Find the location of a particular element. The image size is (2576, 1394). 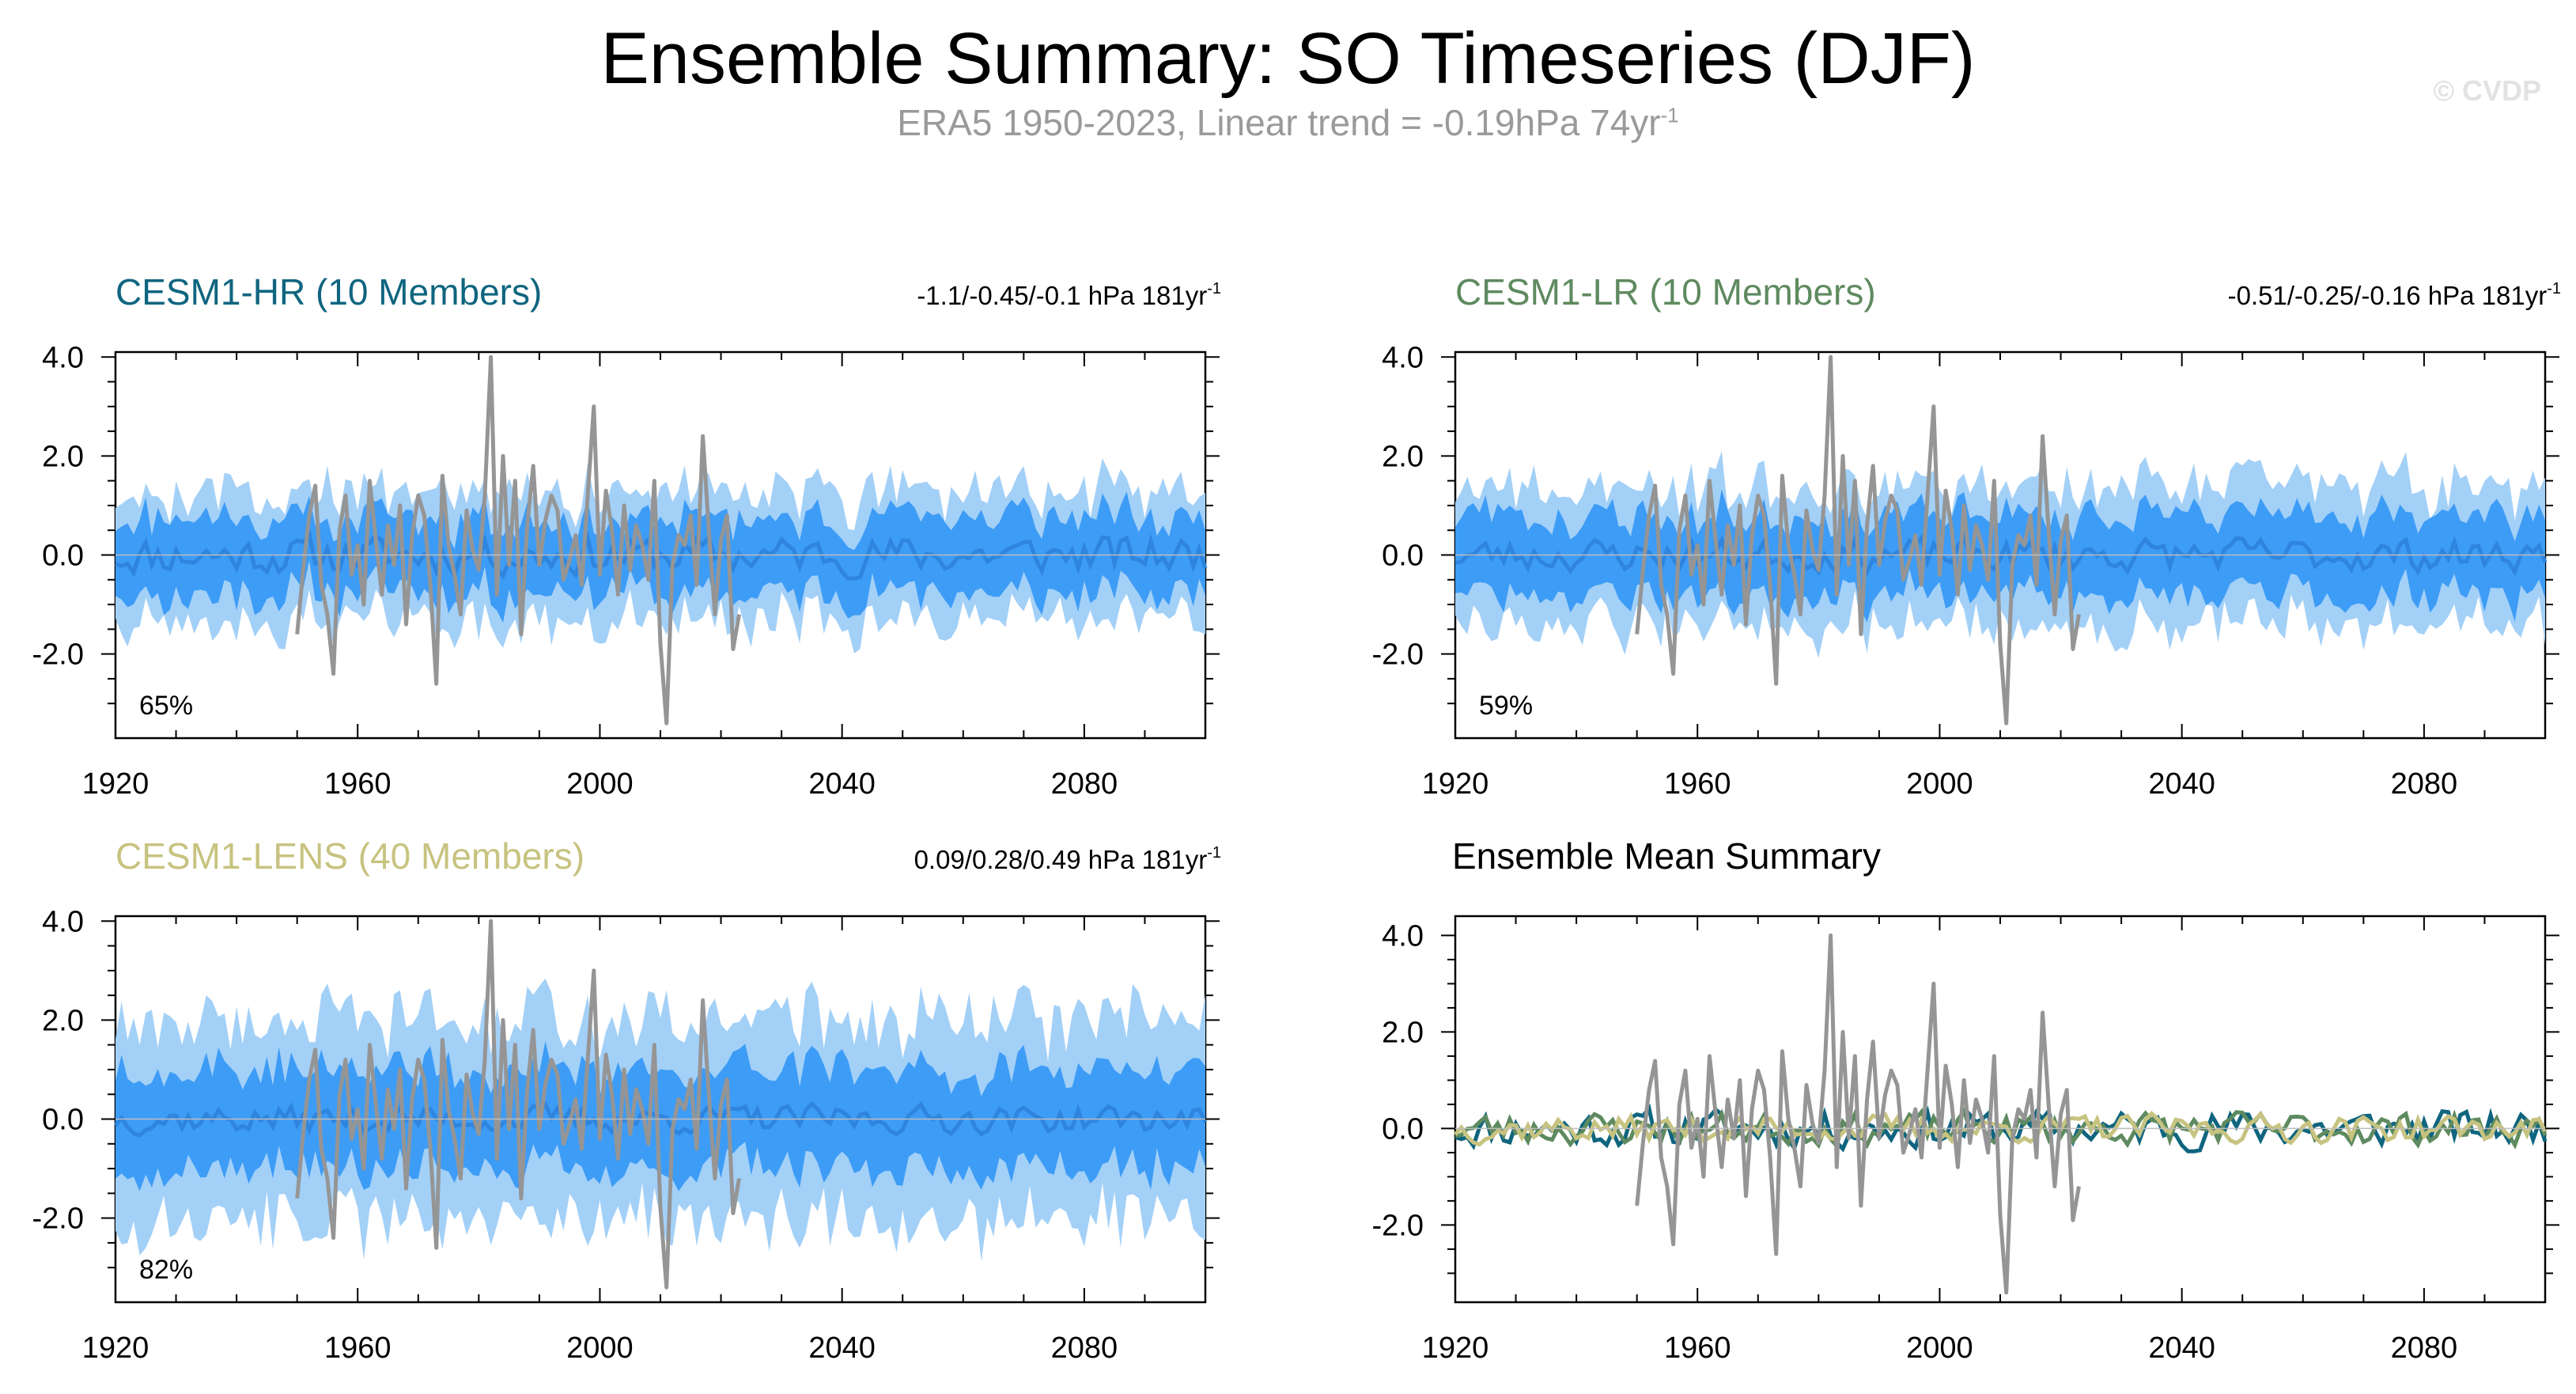

trend-label: -1.1/-0.45/-0.1 hPa 181yr-1 is located at coordinates (1069, 295).